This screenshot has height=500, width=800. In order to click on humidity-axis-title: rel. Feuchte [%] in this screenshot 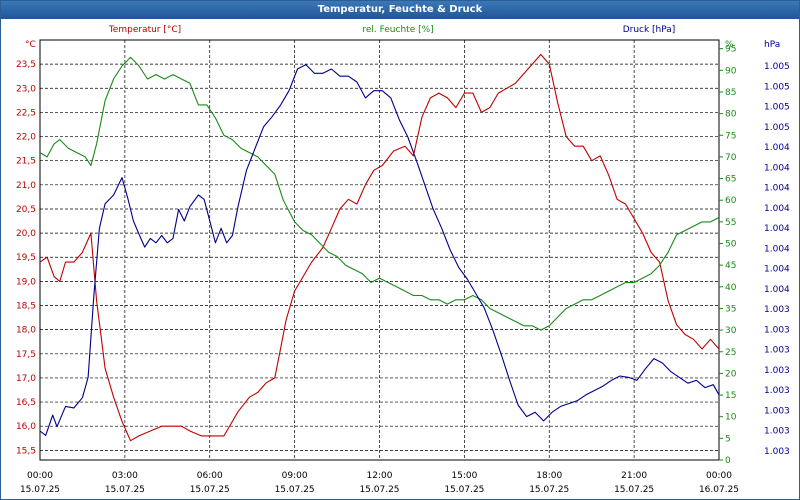, I will do `click(397, 30)`.